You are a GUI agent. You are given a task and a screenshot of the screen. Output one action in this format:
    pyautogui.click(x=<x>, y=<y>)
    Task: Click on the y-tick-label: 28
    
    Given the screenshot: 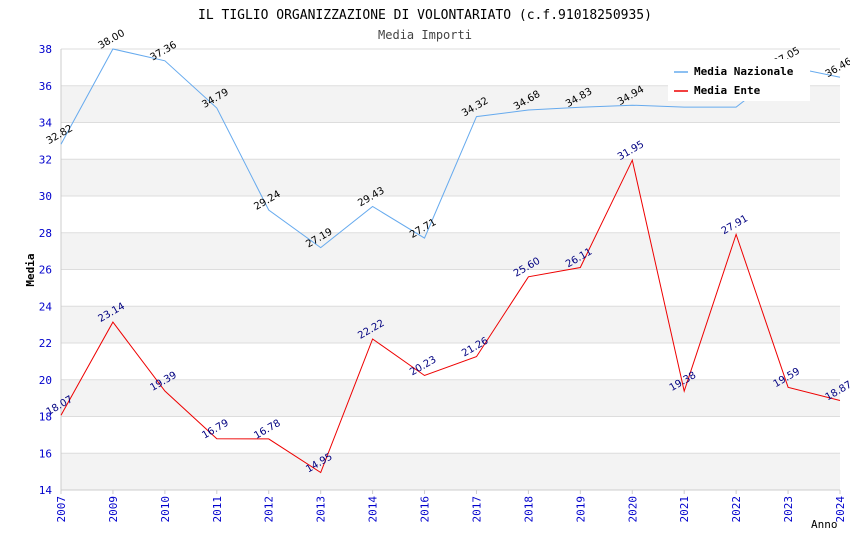 What is the action you would take?
    pyautogui.click(x=45, y=233)
    